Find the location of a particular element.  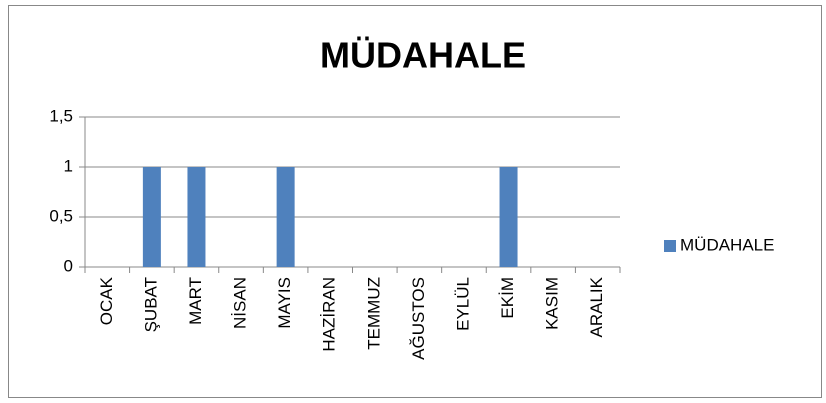

x-tick-label: MART is located at coordinates (195, 301).